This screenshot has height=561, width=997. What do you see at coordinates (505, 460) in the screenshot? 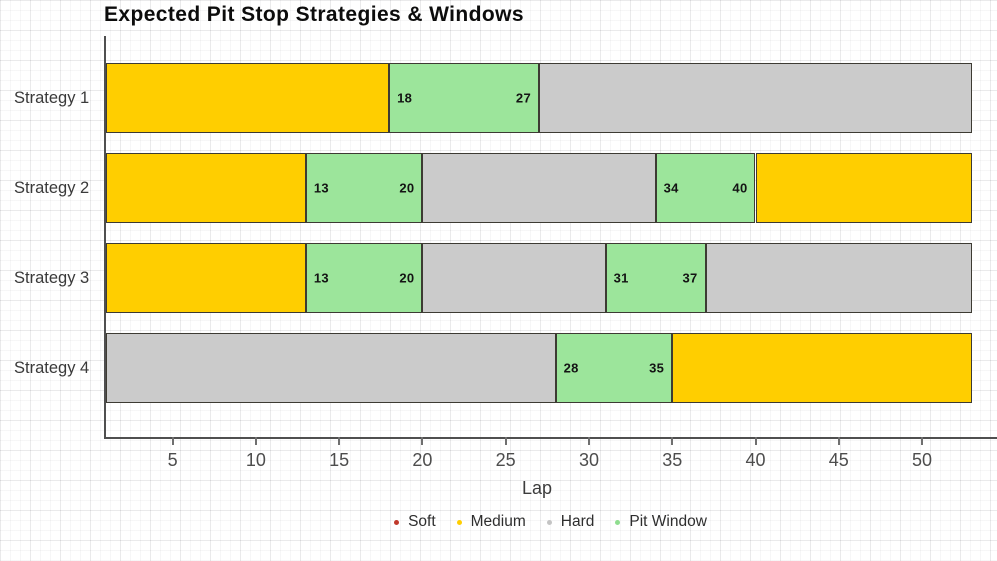
I see `x-tick-label: 25` at bounding box center [505, 460].